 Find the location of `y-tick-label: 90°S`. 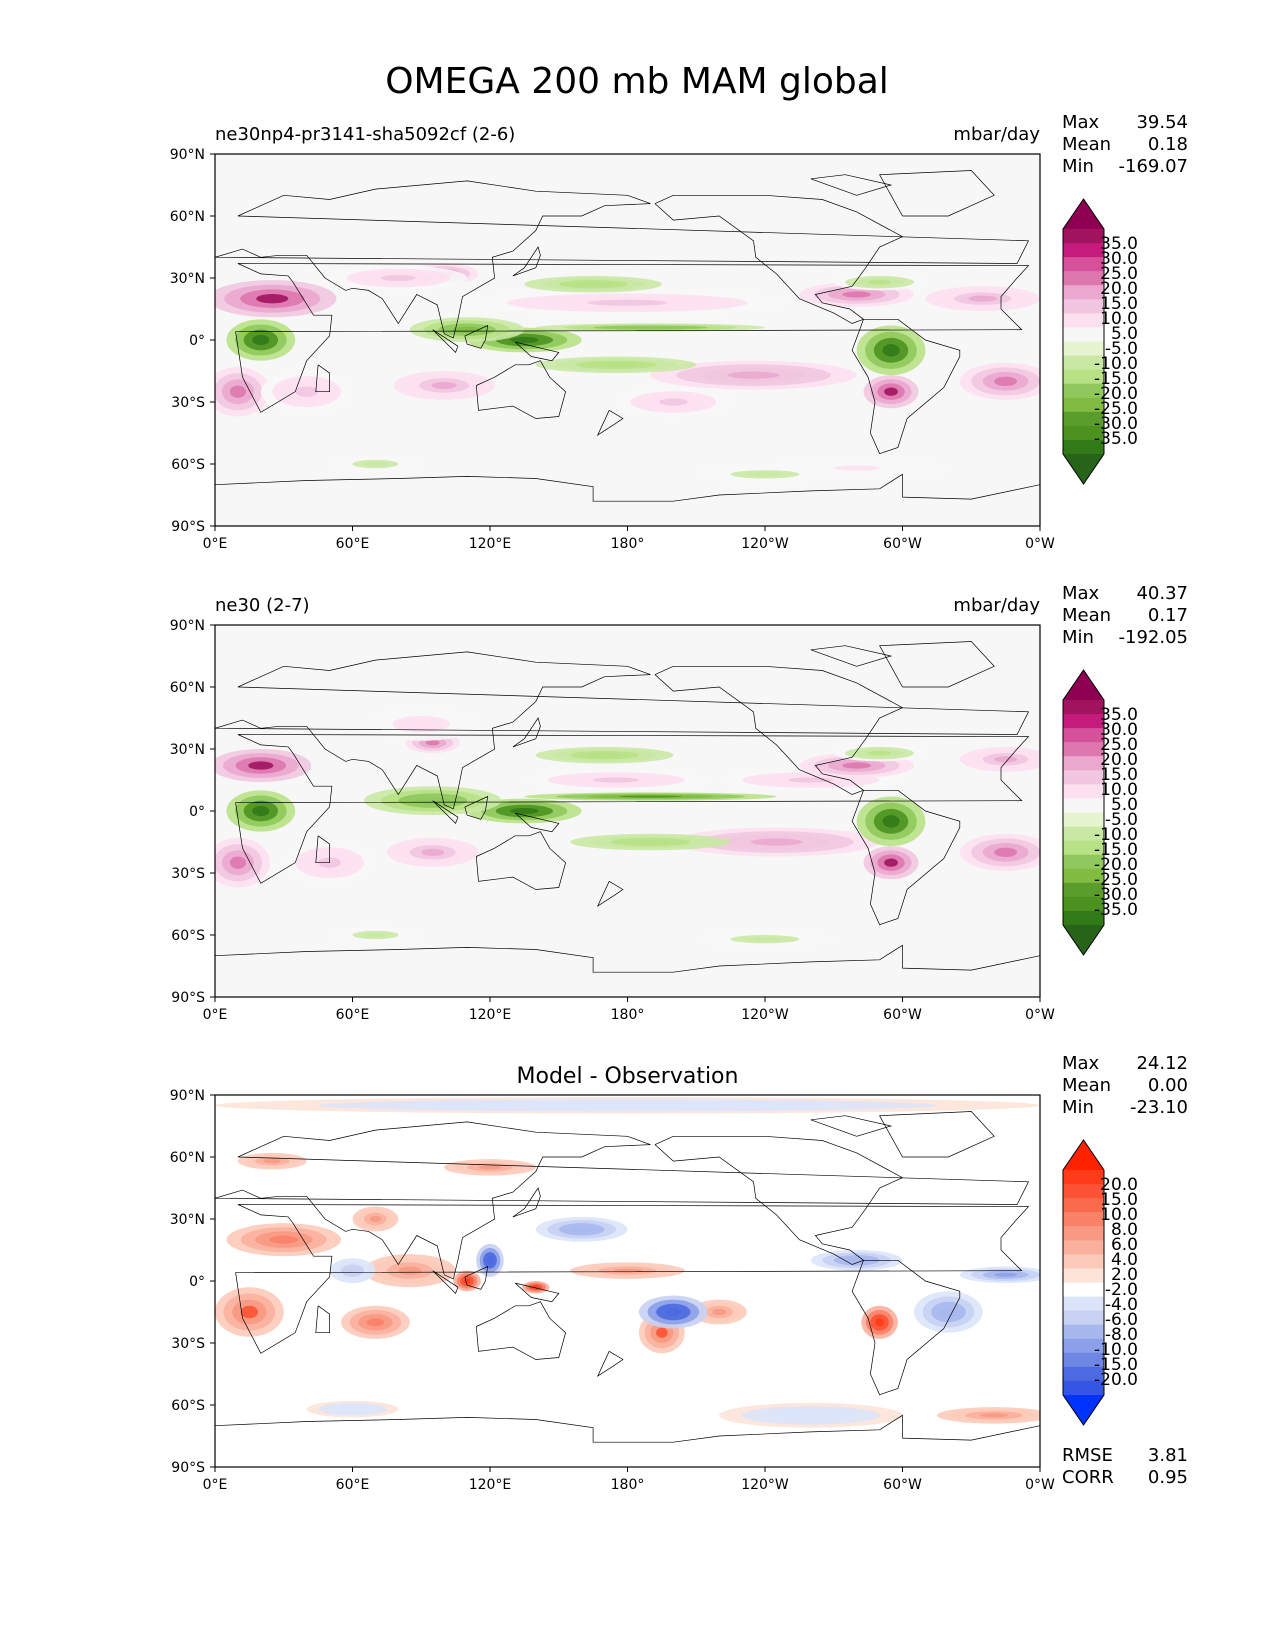

y-tick-label: 90°S is located at coordinates (188, 998).